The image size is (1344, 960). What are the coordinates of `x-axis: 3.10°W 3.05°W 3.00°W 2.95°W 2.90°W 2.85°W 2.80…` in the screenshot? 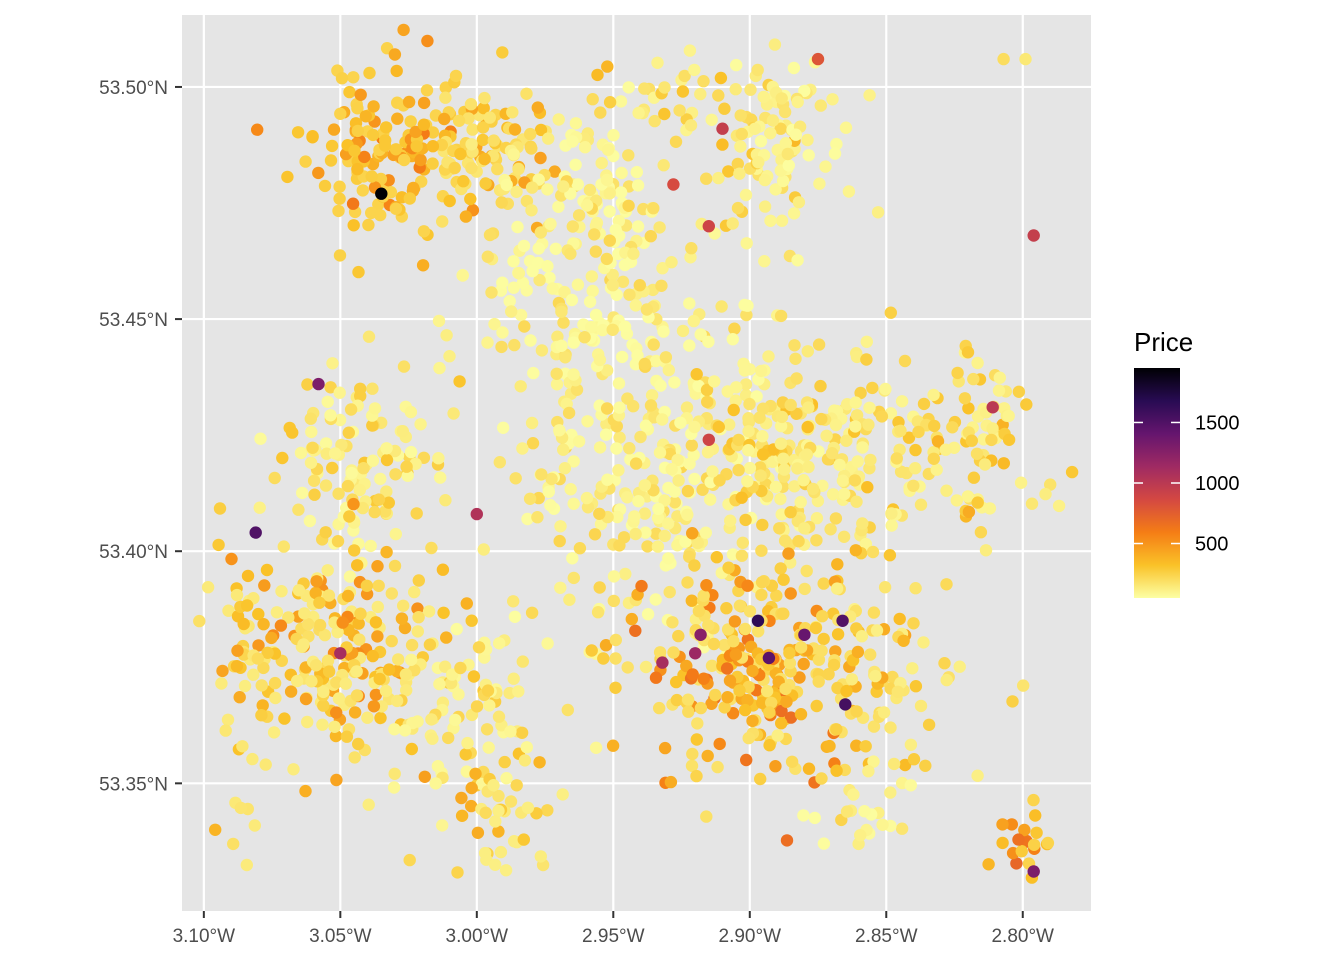 It's located at (613, 929).